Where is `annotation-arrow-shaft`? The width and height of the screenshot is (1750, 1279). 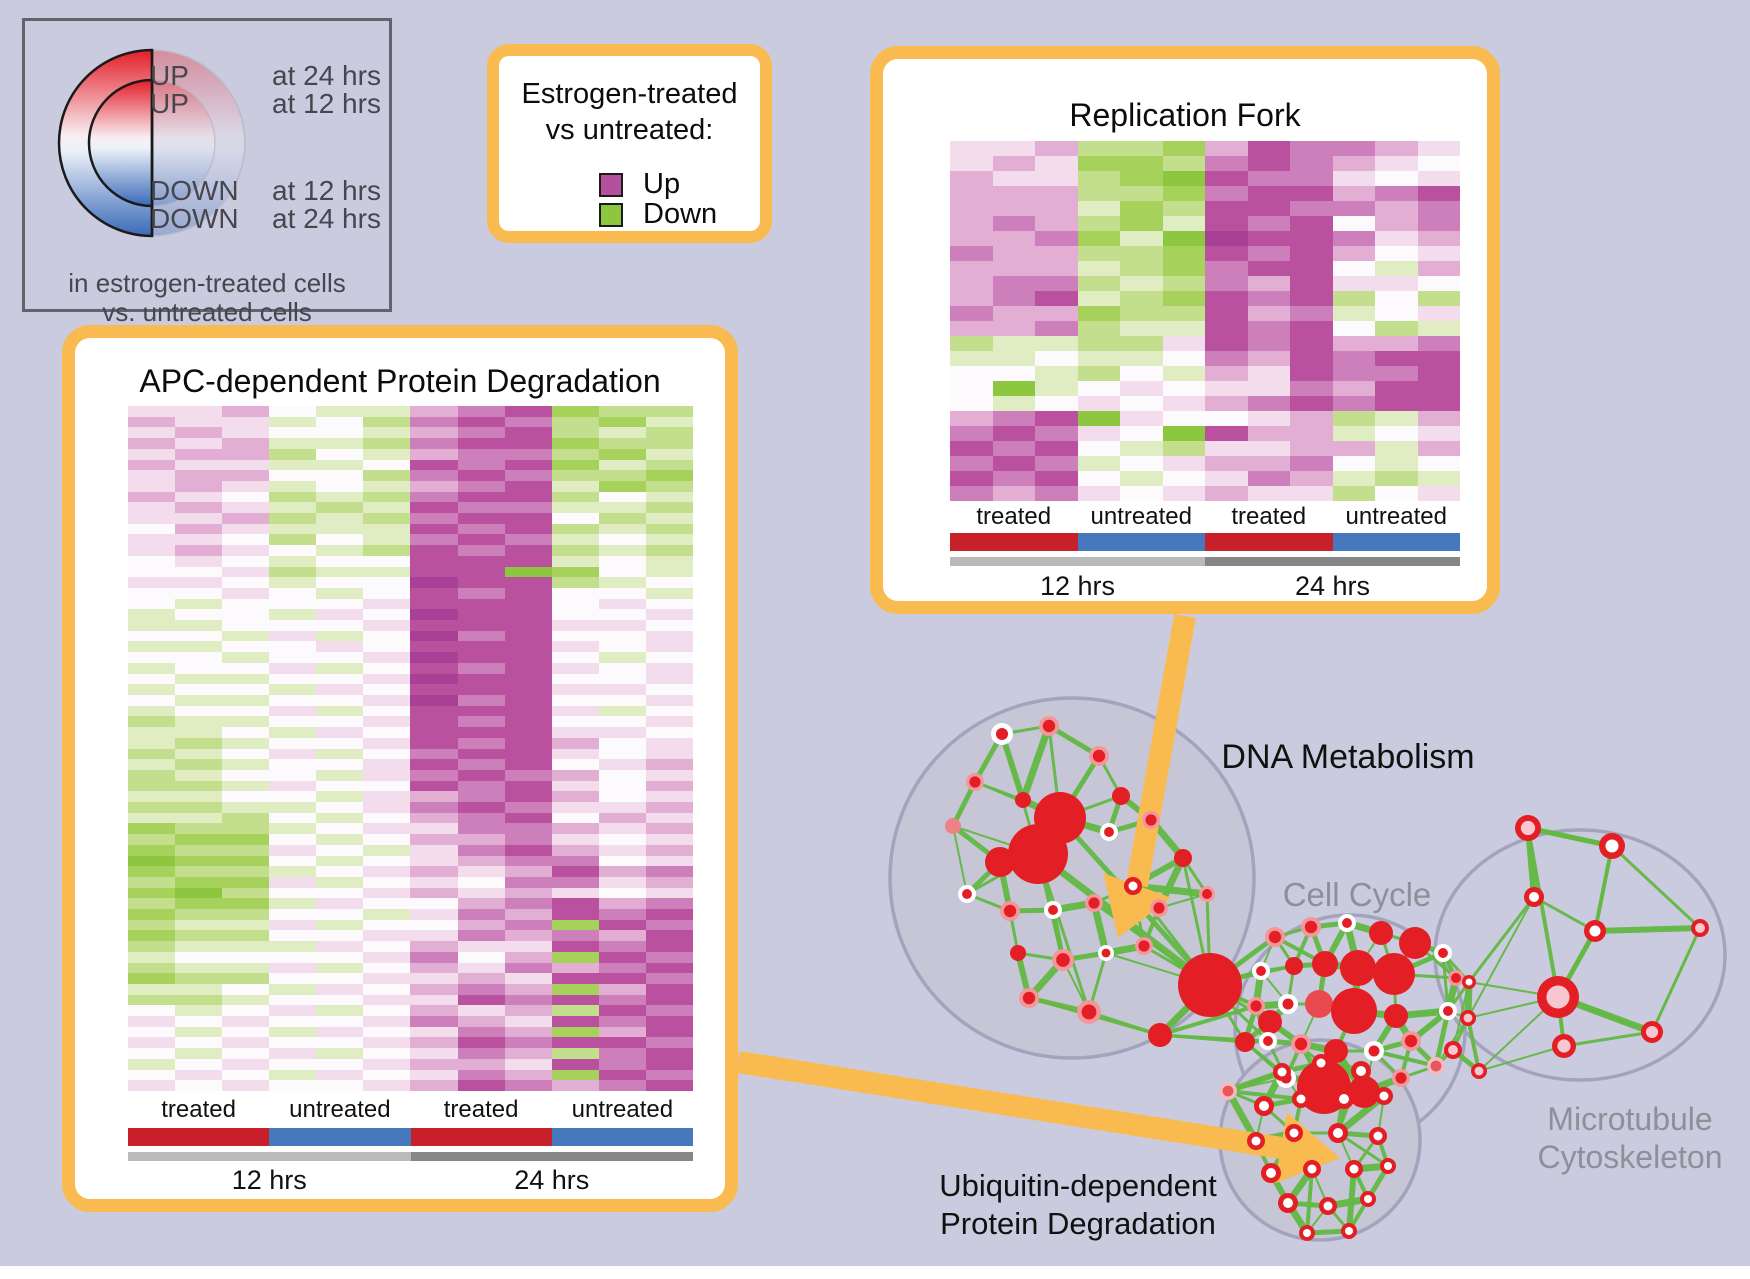
annotation-arrow-shaft is located at coordinates (1009, 1105).